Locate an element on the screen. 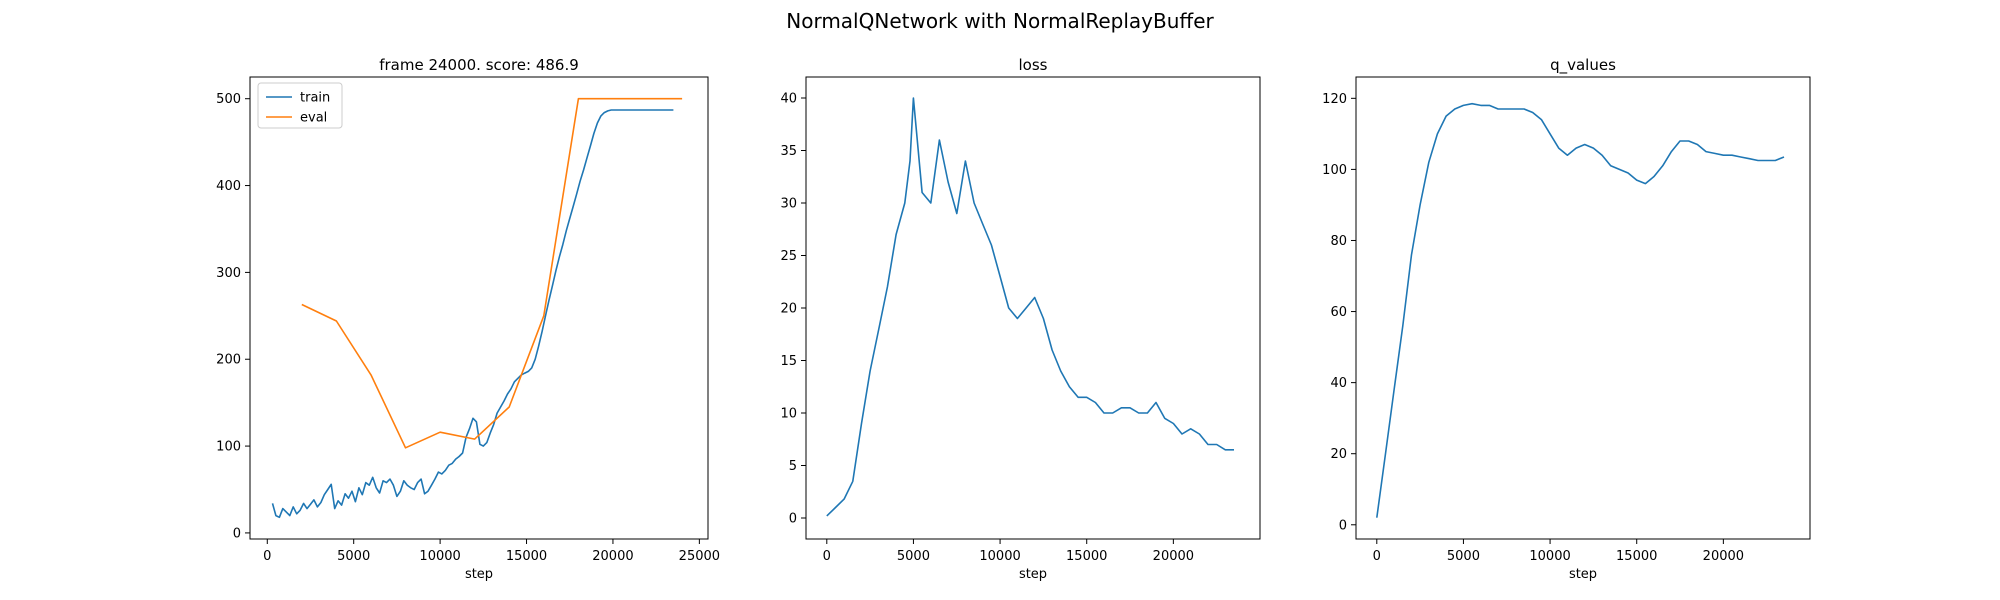 This screenshot has height=600, width=2000. series-line-eval is located at coordinates (492, 273).